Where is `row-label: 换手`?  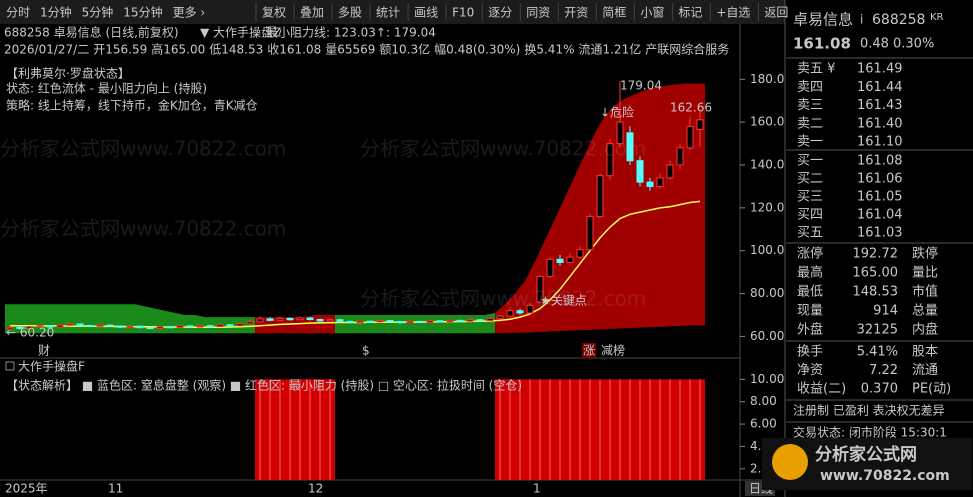
row-label: 换手 is located at coordinates (810, 352).